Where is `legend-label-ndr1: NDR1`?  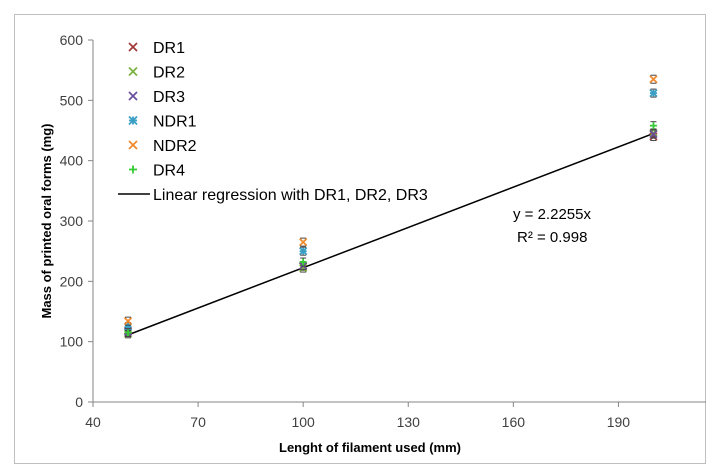
legend-label-ndr1: NDR1 is located at coordinates (175, 122).